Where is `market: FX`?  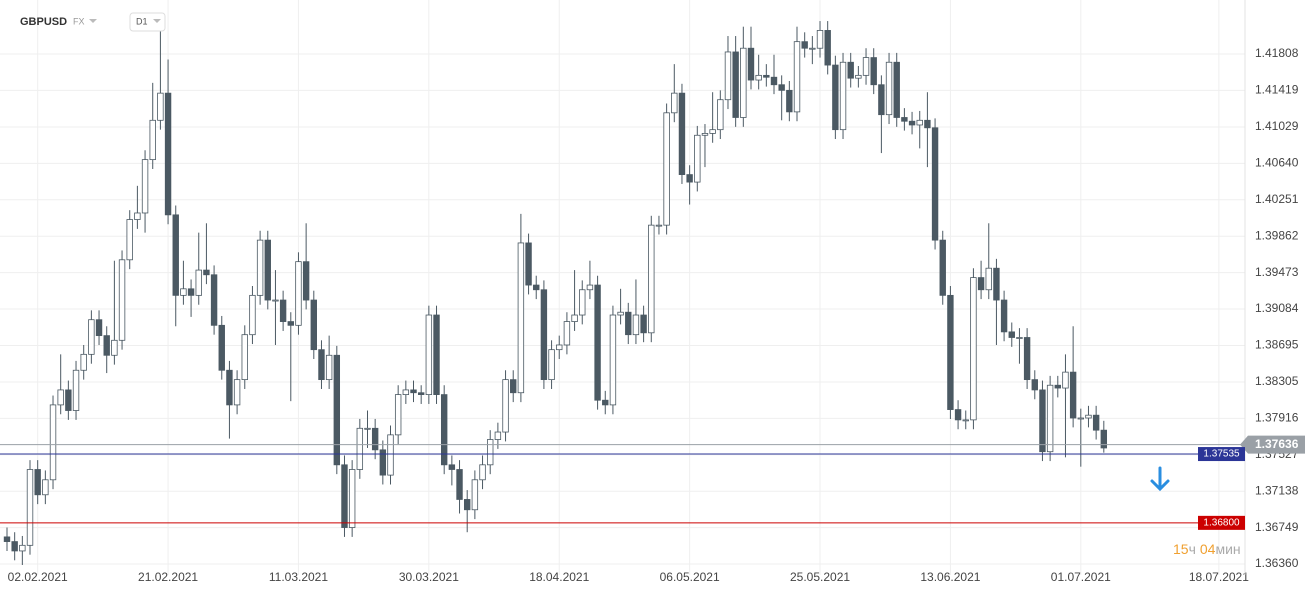 market: FX is located at coordinates (79, 21).